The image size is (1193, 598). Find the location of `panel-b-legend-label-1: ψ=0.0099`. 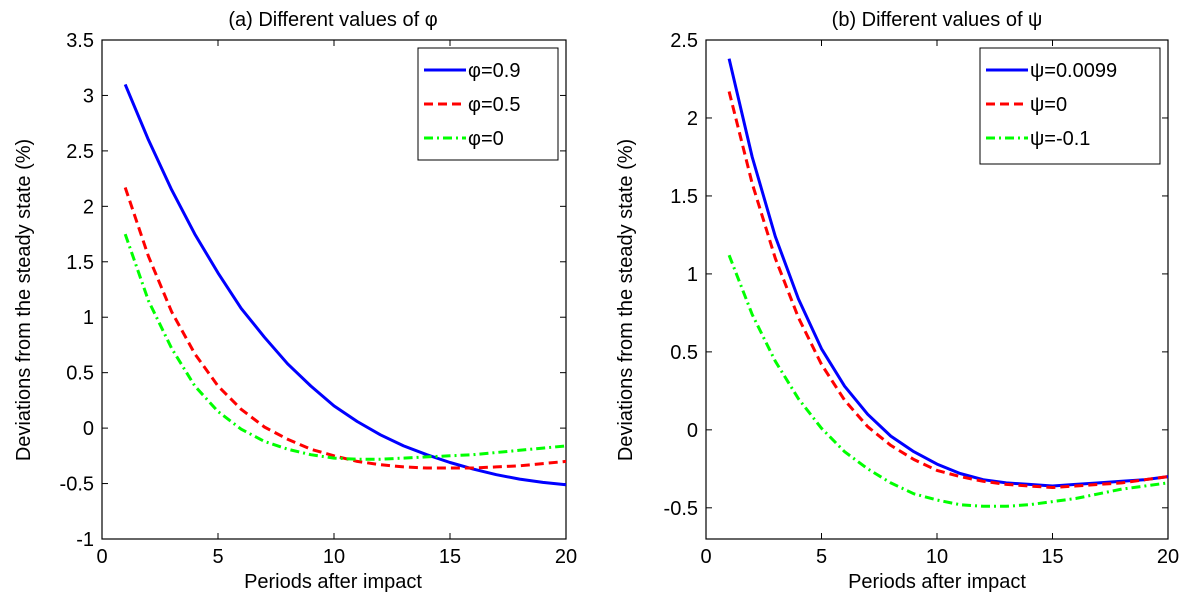

panel-b-legend-label-1: ψ=0.0099 is located at coordinates (1073, 71).